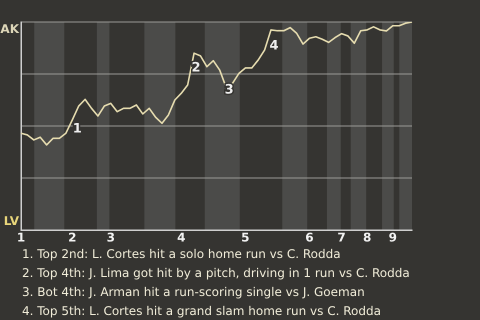 The width and height of the screenshot is (480, 320). What do you see at coordinates (194, 292) in the screenshot?
I see `text: 3. Bot 4th: J. Arman hit a run-scoring single vs J. Goeman` at bounding box center [194, 292].